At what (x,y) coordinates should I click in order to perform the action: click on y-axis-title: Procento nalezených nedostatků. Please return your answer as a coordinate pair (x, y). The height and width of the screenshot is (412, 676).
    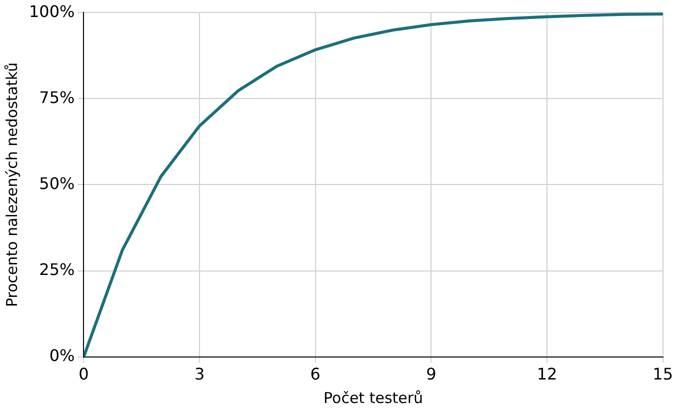
    Looking at the image, I should click on (11, 185).